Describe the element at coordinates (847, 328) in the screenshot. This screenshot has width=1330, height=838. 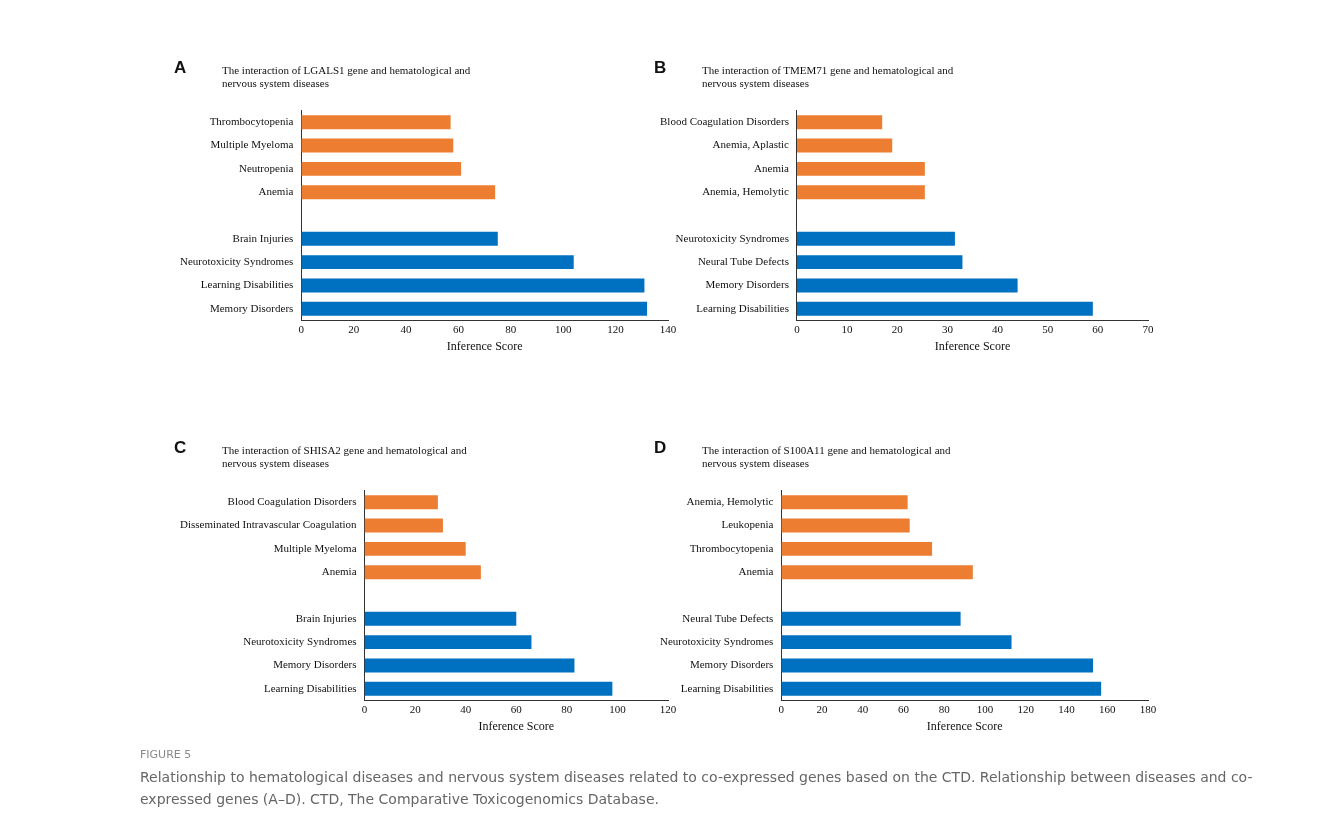
I see `x-tick-label: 10` at that location.